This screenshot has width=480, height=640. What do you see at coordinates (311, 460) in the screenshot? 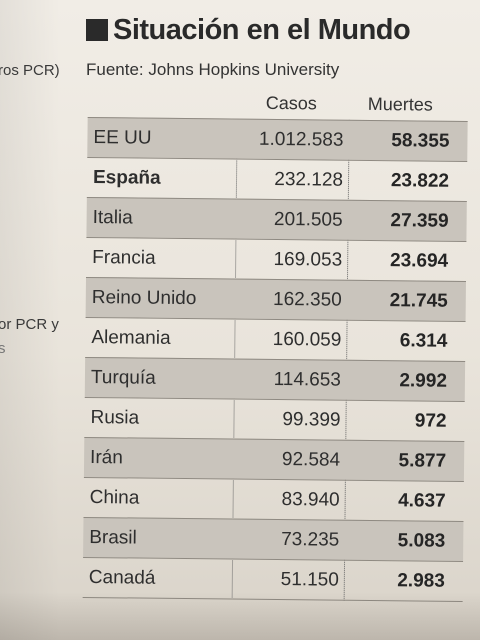
I see `cases-value: 92.584` at bounding box center [311, 460].